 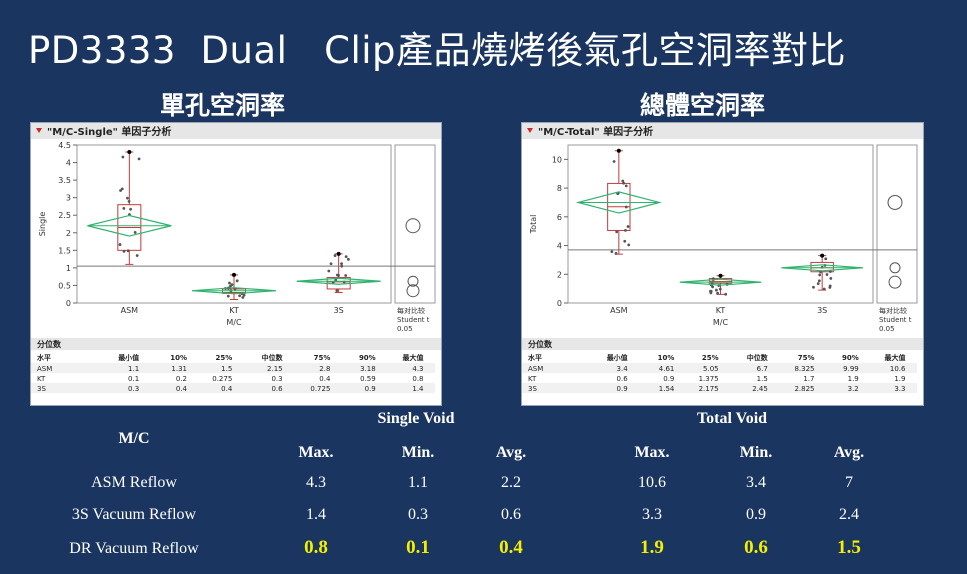 I want to click on cell: 3.3, so click(x=652, y=514).